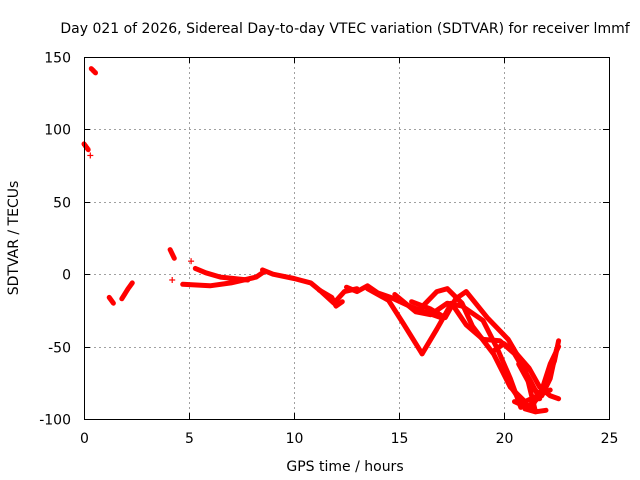 The image size is (640, 480). Describe the element at coordinates (221, 274) in the screenshot. I see `data-series-track-g` at that location.